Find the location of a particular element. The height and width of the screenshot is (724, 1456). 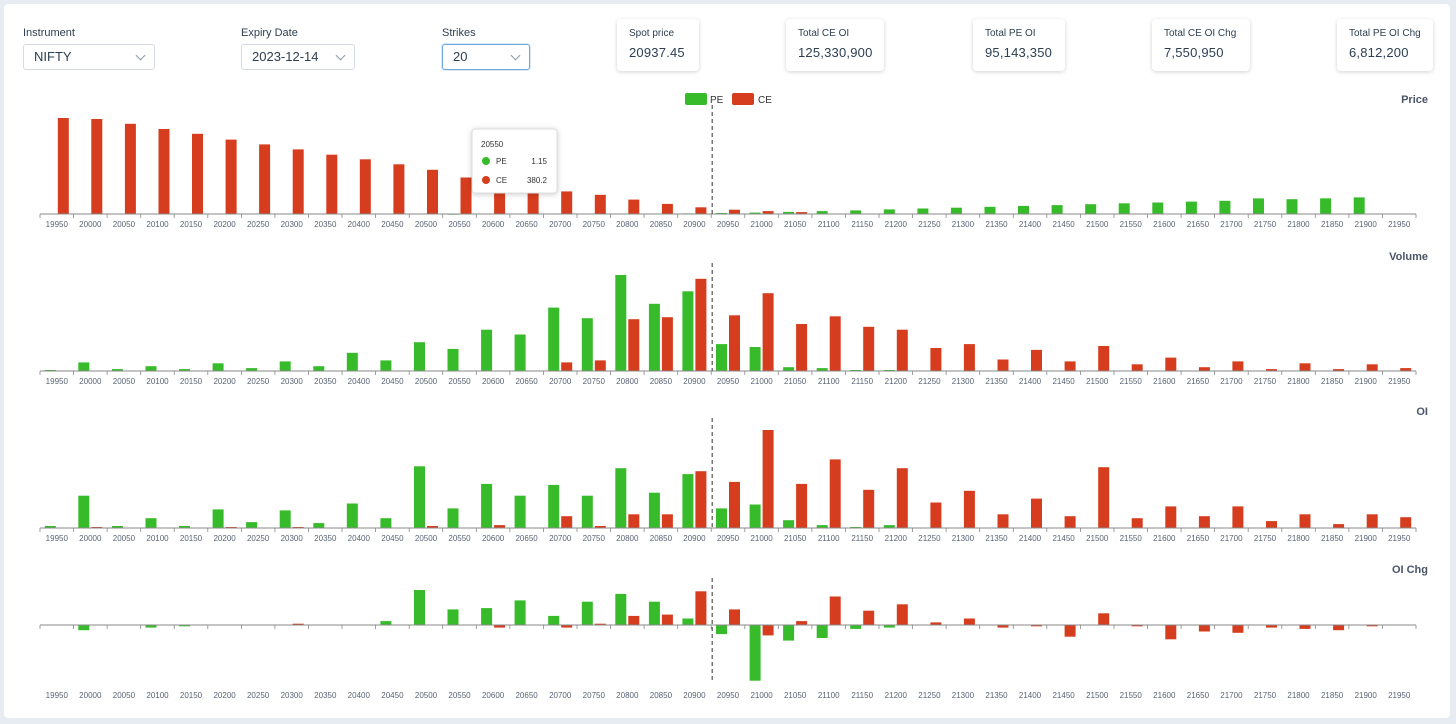

x-tick-label: 21050 is located at coordinates (795, 224).